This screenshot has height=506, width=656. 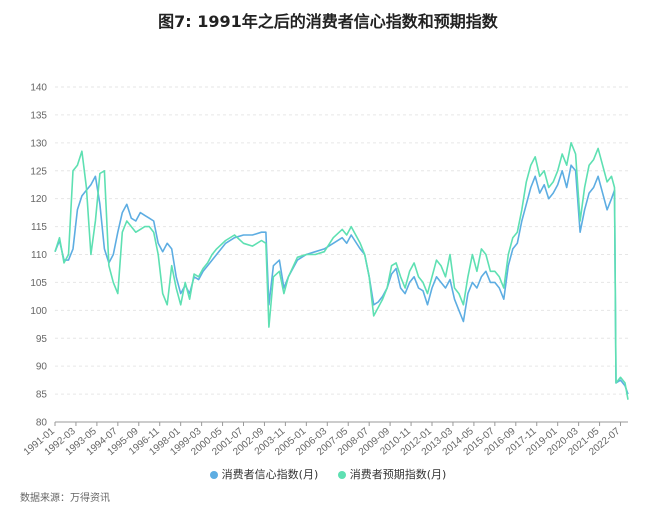 What do you see at coordinates (38, 88) in the screenshot?
I see `y-tick-label: 140` at bounding box center [38, 88].